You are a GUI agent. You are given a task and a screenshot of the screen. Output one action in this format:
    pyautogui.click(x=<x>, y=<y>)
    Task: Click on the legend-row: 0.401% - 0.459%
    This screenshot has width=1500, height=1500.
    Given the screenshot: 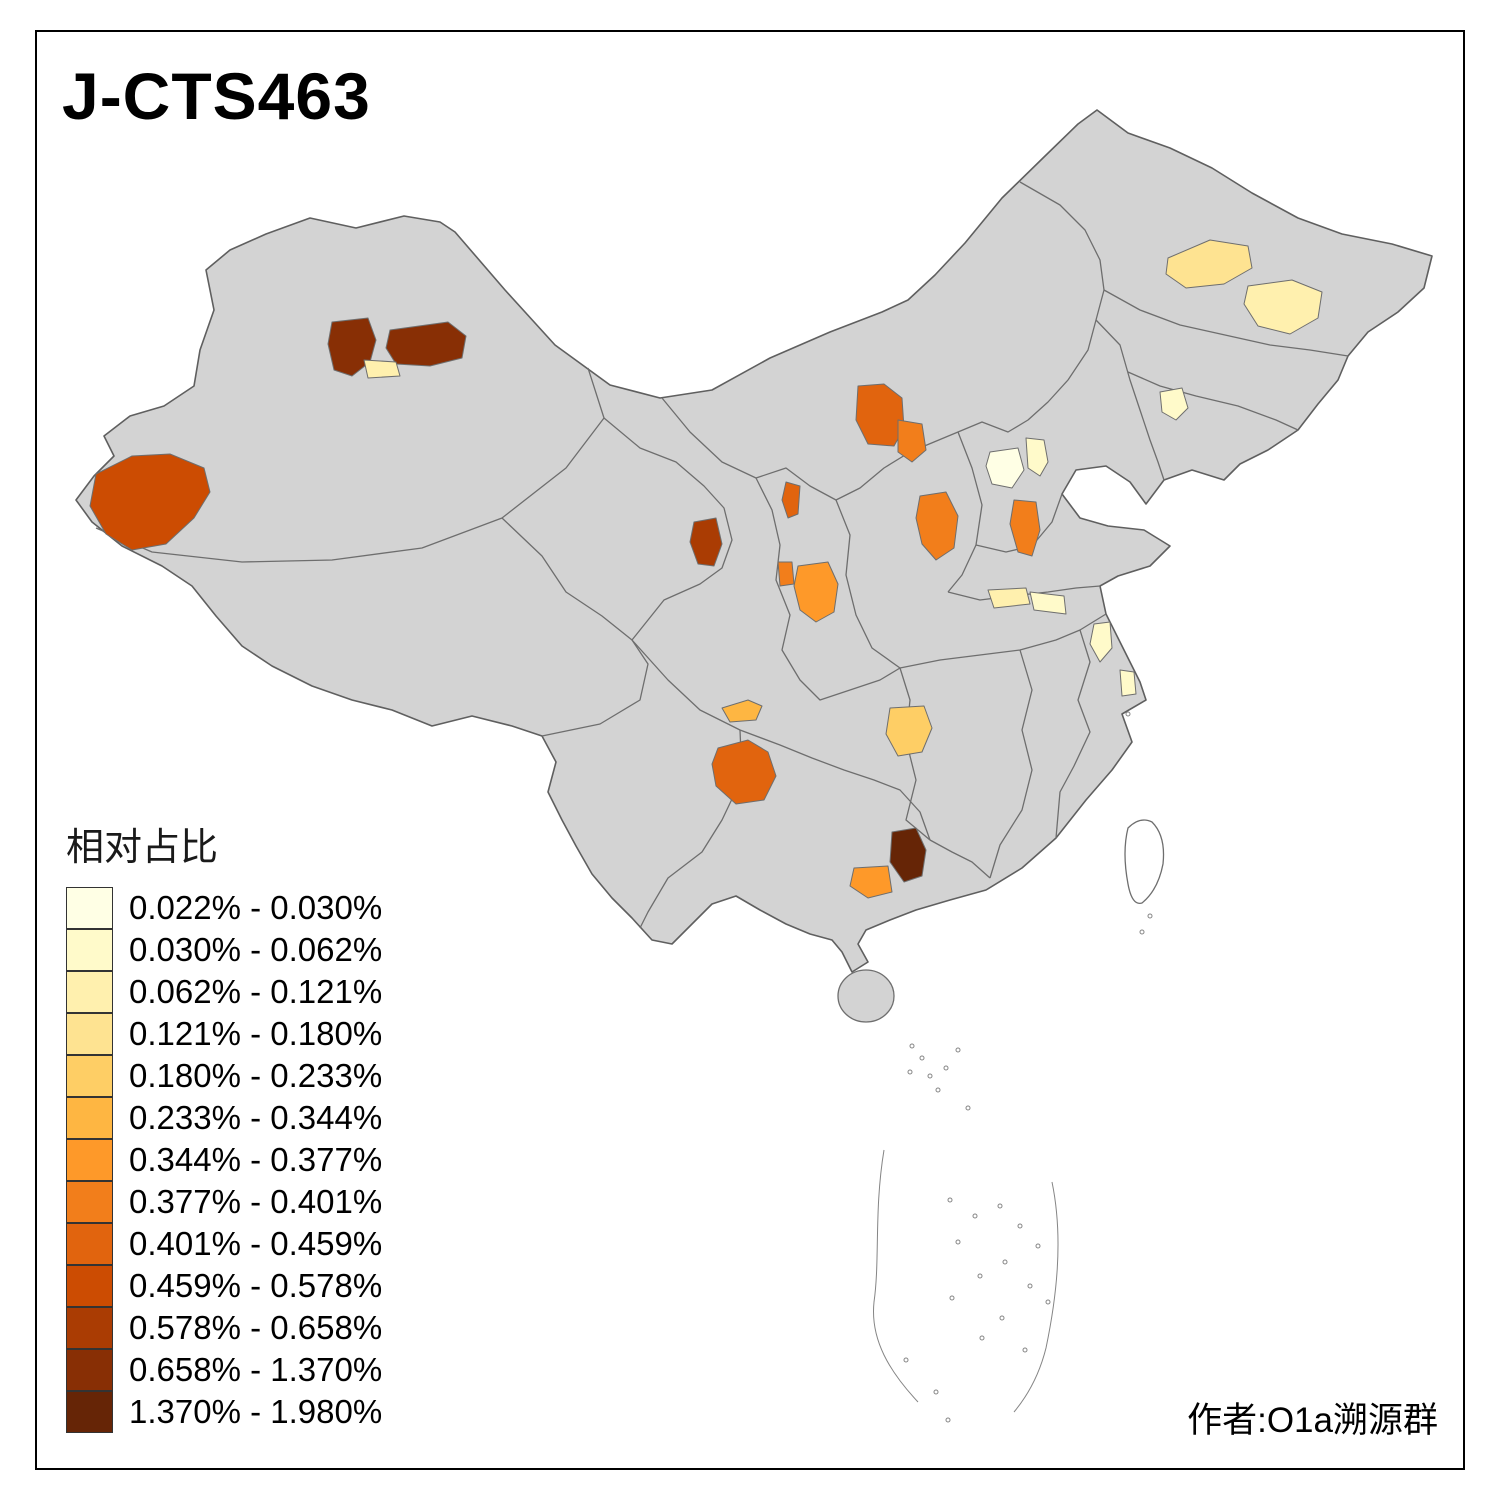 What is the action you would take?
    pyautogui.click(x=224, y=1244)
    